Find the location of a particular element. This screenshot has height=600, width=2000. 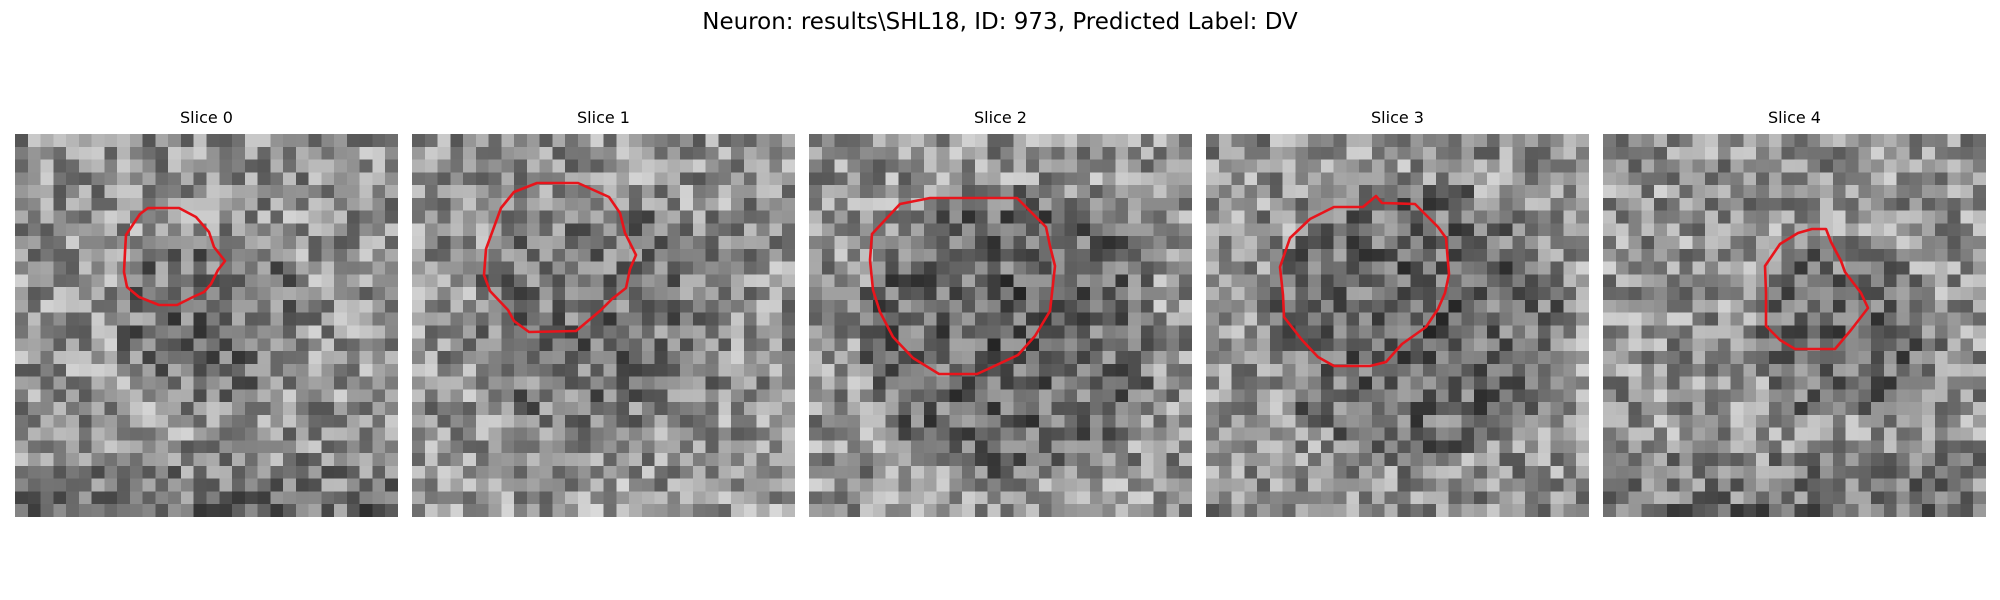

slice-panel-2: Slice 2 is located at coordinates (1000, 313).